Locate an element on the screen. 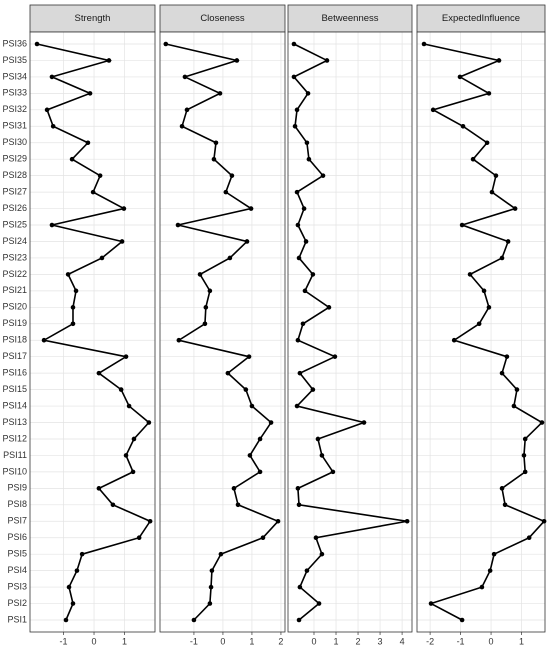 This screenshot has height=655, width=550. x-tick-label: -1 is located at coordinates (64, 641).